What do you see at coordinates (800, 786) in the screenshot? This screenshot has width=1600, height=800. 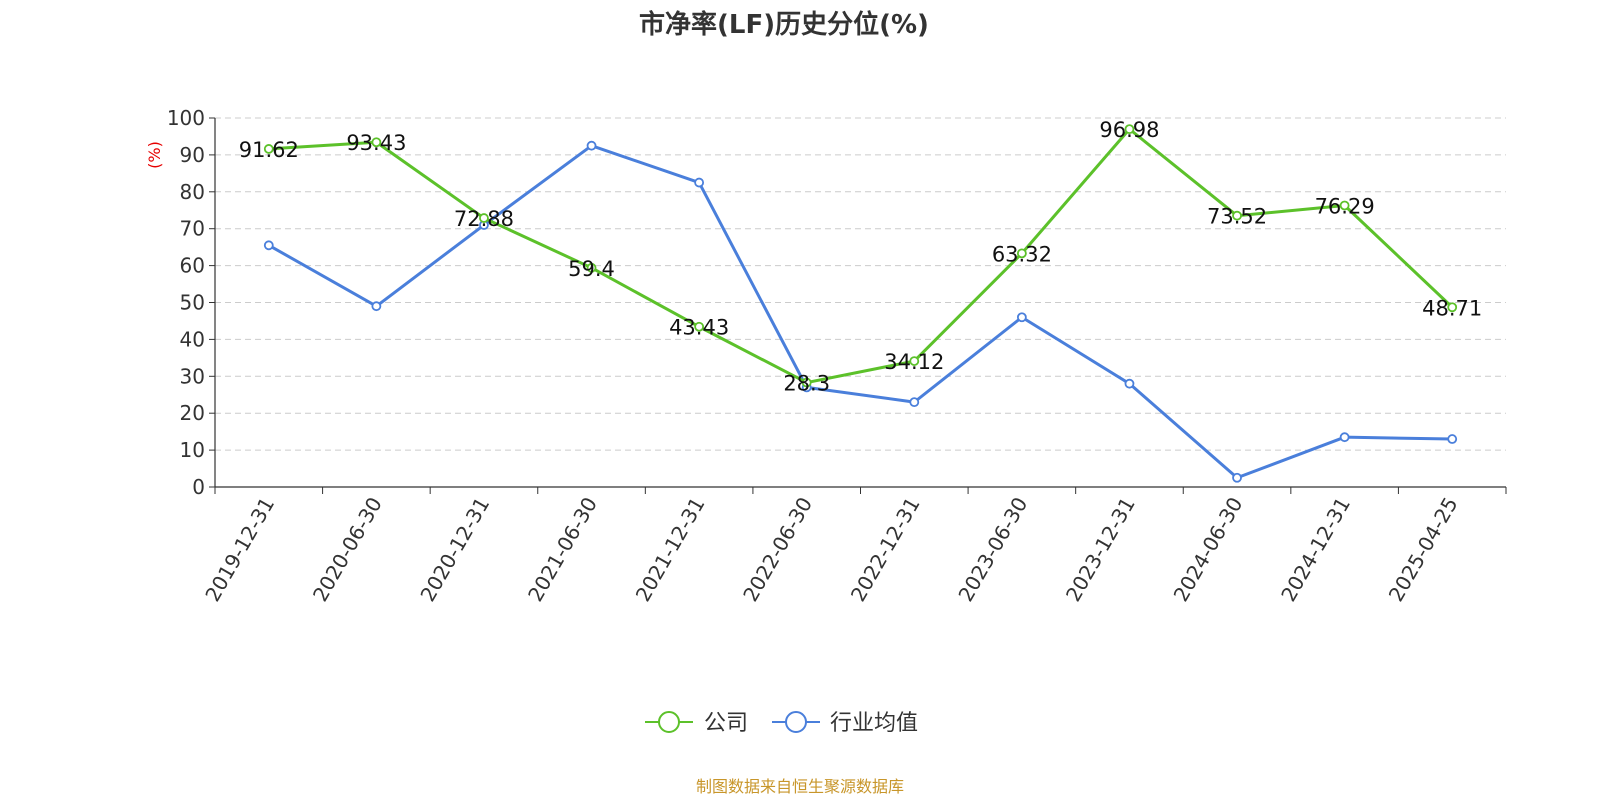 I see `source-note: 制图数据来自恒生聚源数据库` at bounding box center [800, 786].